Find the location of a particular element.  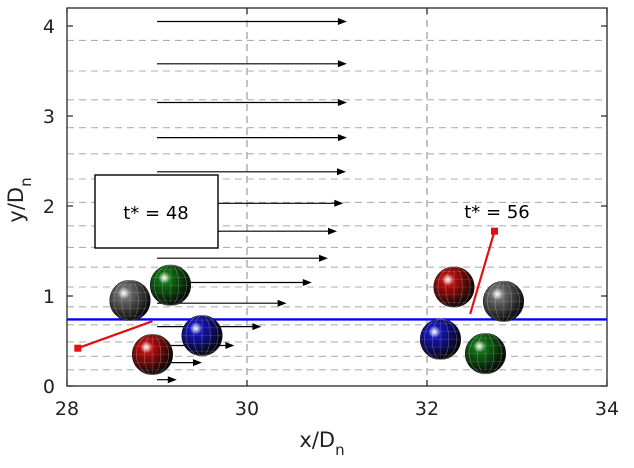

x-tick-label: 34 is located at coordinates (607, 409).